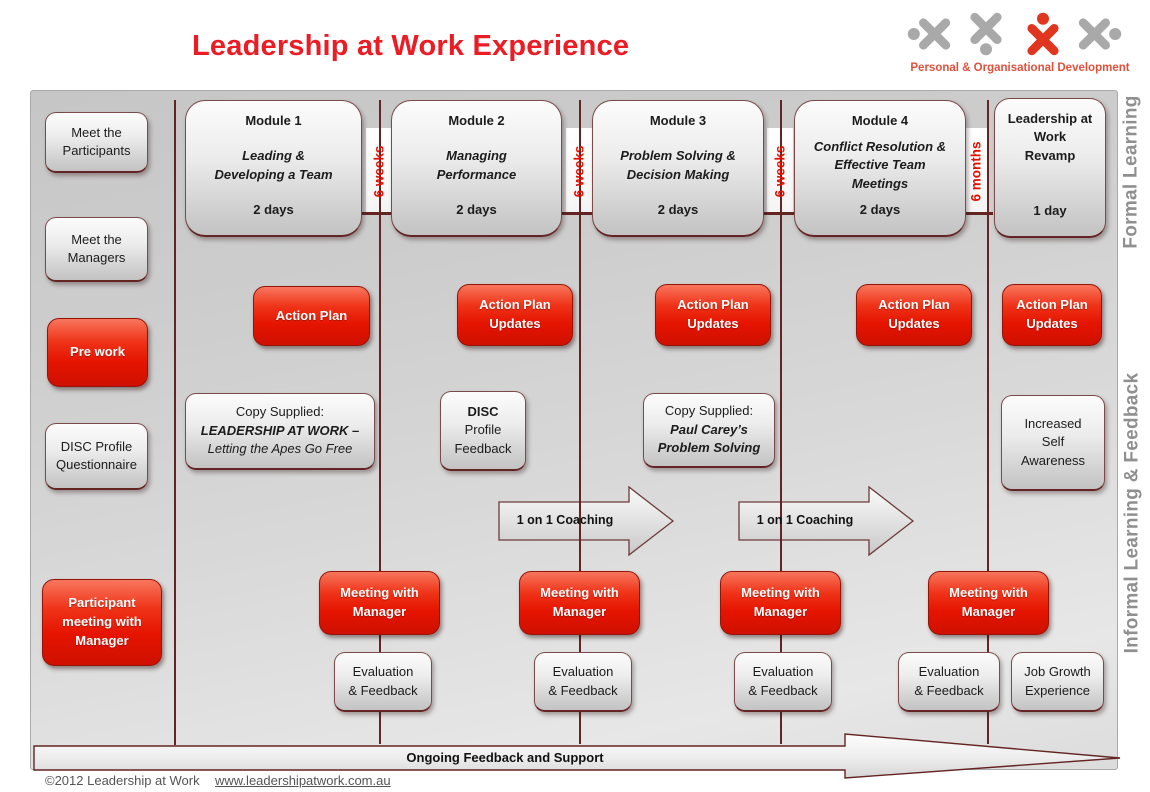  I want to click on meeting-manager-box-4: Meeting with Manager, so click(988, 603).